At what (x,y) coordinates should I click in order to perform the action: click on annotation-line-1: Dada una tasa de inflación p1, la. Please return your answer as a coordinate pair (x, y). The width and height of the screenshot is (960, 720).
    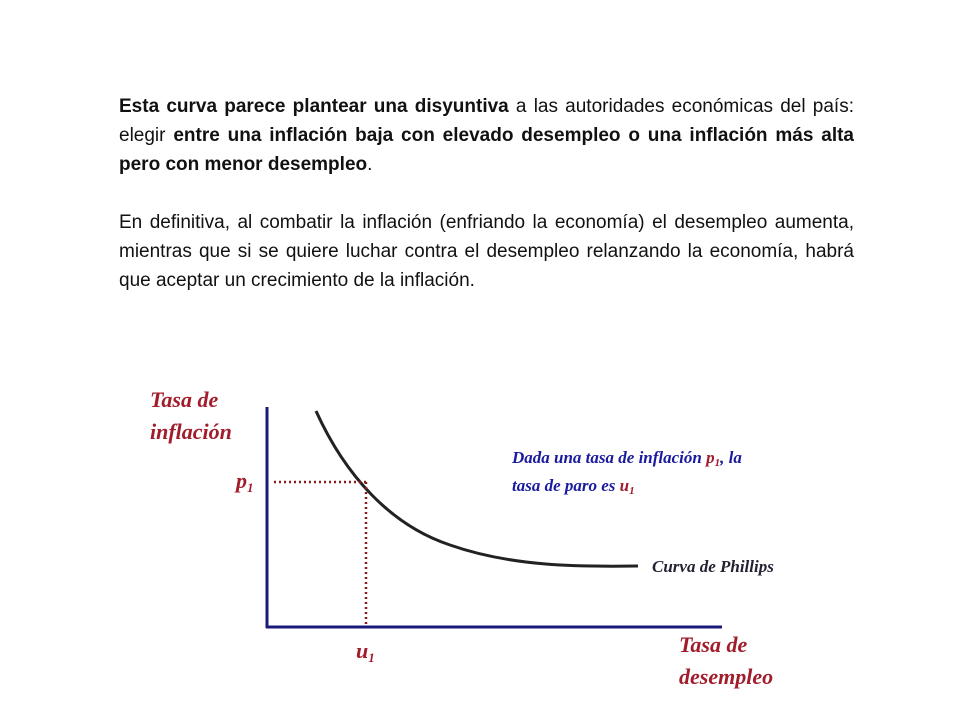
    Looking at the image, I should click on (626, 458).